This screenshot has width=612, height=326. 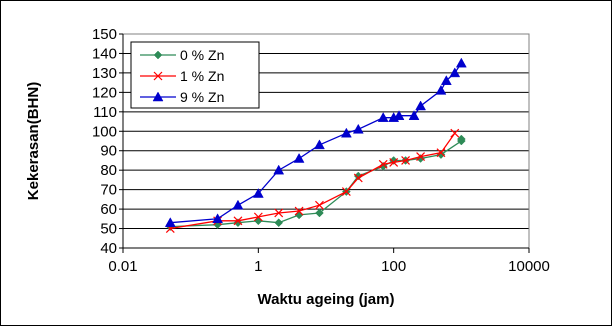 I want to click on legend-entry: 9 % Zn, so click(x=182, y=97).